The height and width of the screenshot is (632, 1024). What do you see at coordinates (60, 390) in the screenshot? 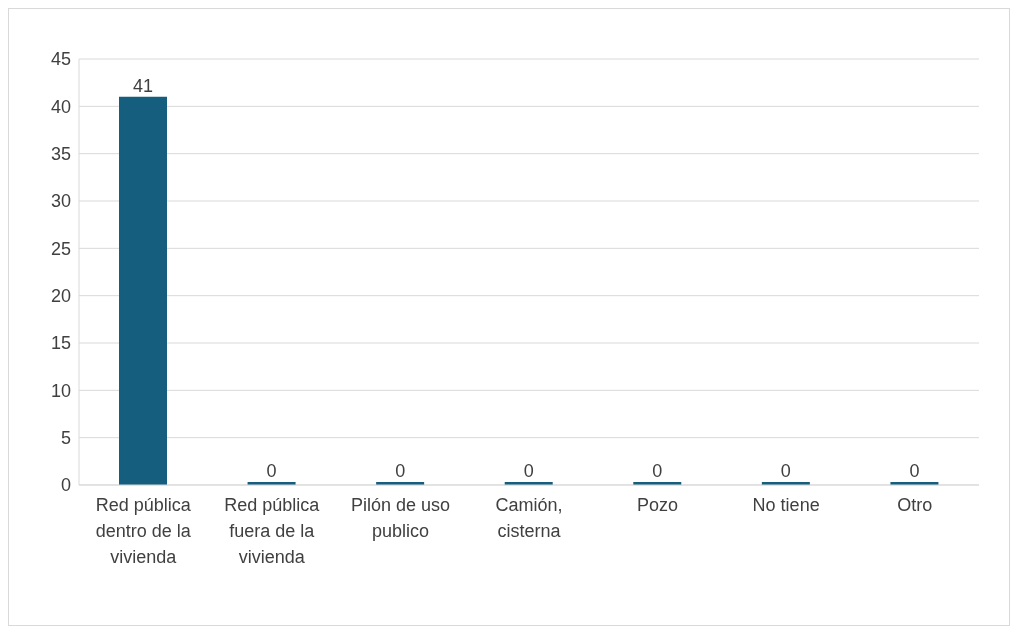
I see `y-tick-label: 10` at bounding box center [60, 390].